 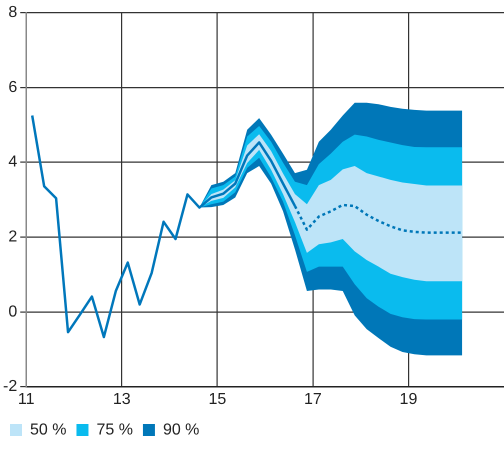 I want to click on legend-label: 50 %, so click(x=48, y=429).